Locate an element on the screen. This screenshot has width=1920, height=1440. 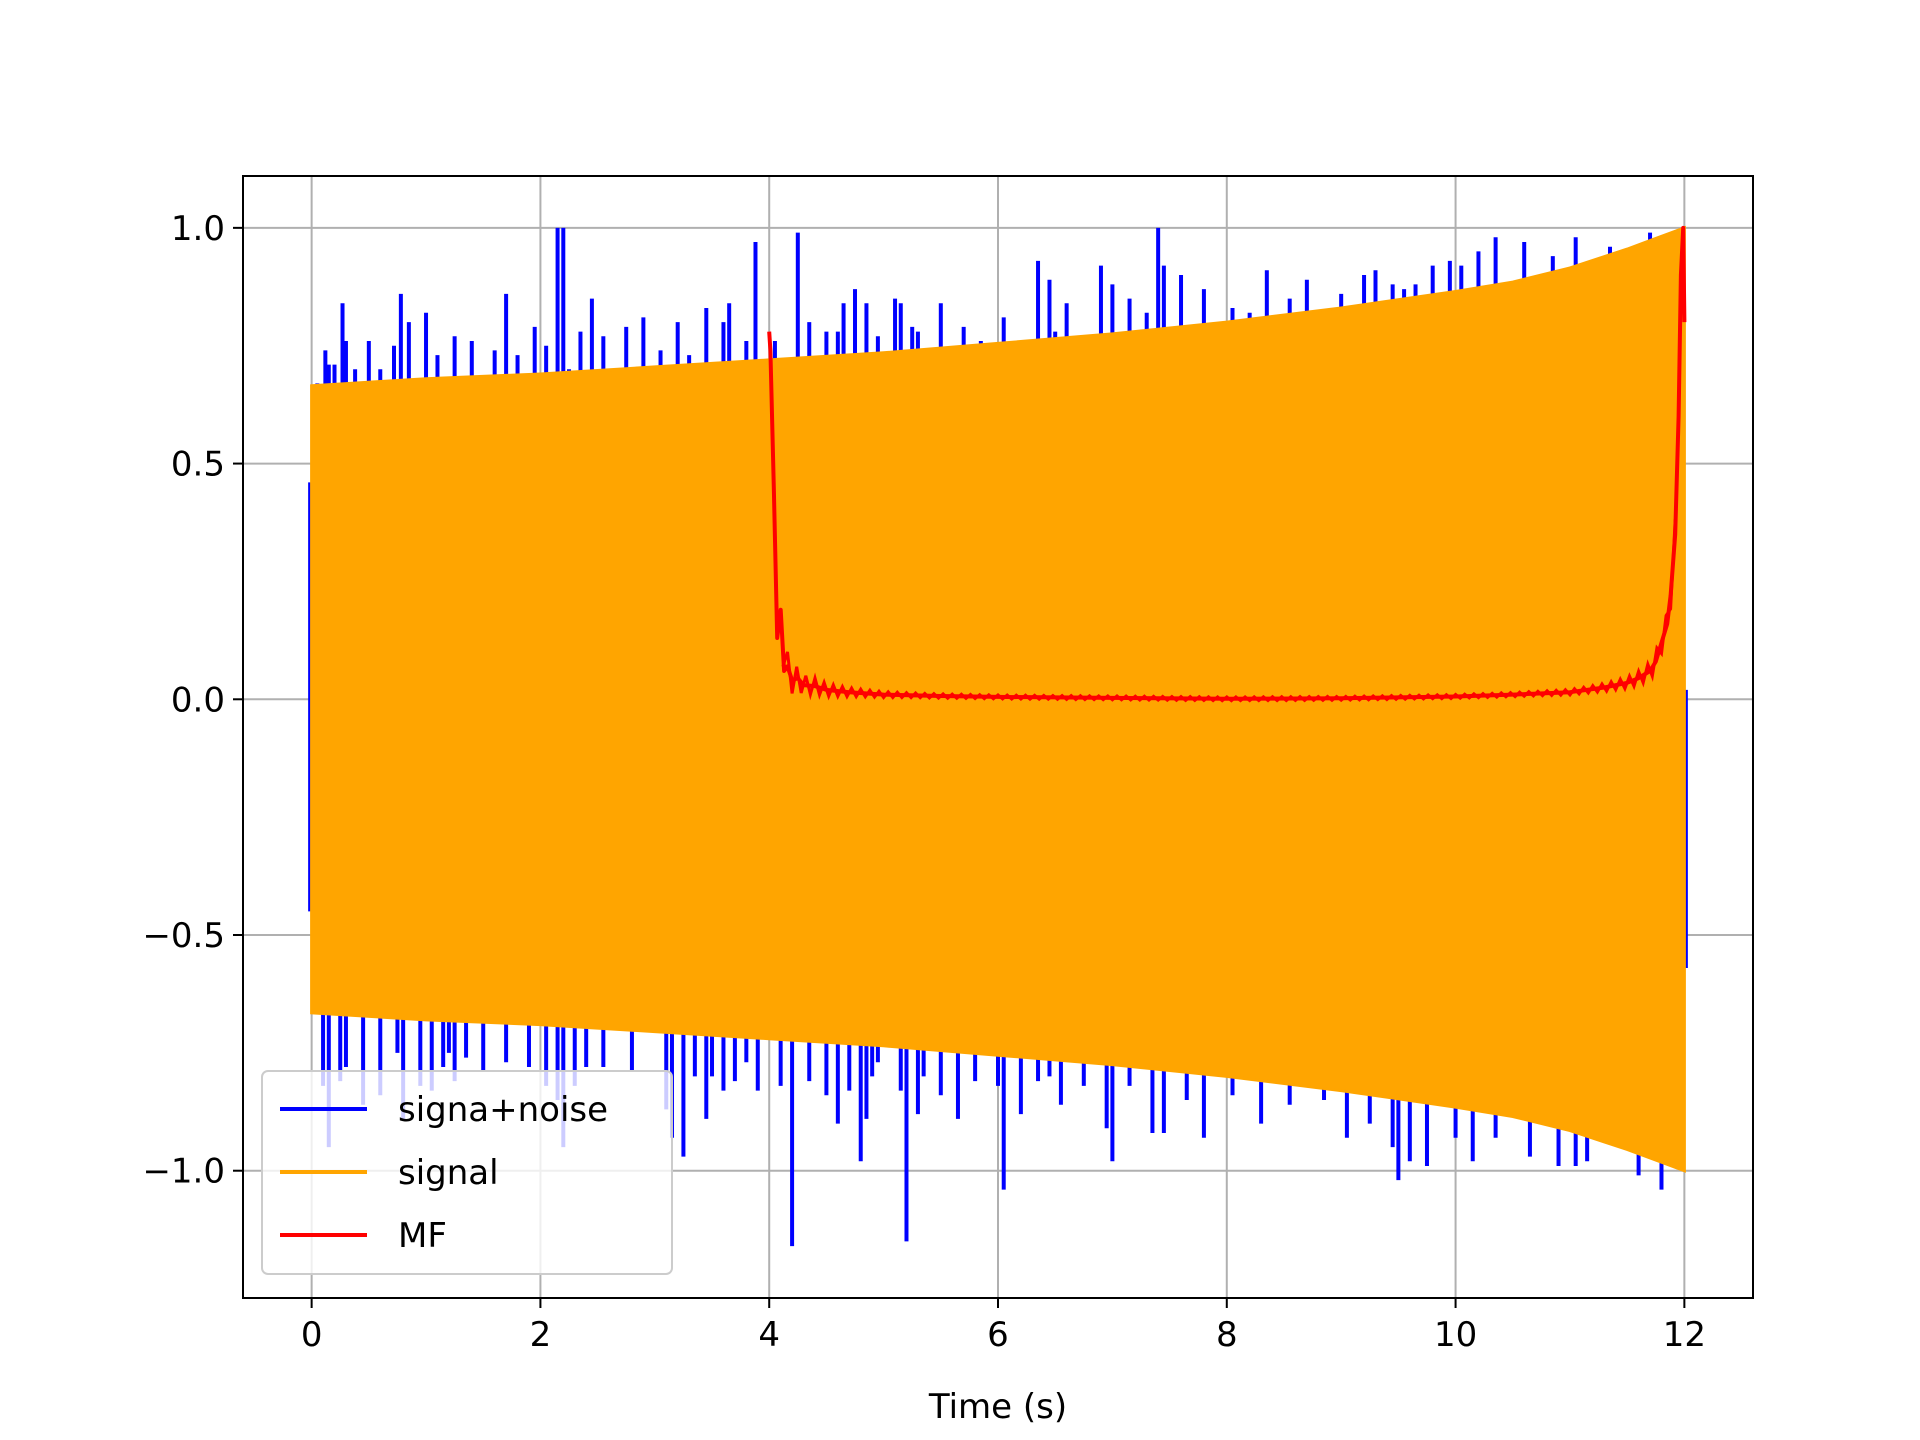
legend-label: MF is located at coordinates (422, 1236).